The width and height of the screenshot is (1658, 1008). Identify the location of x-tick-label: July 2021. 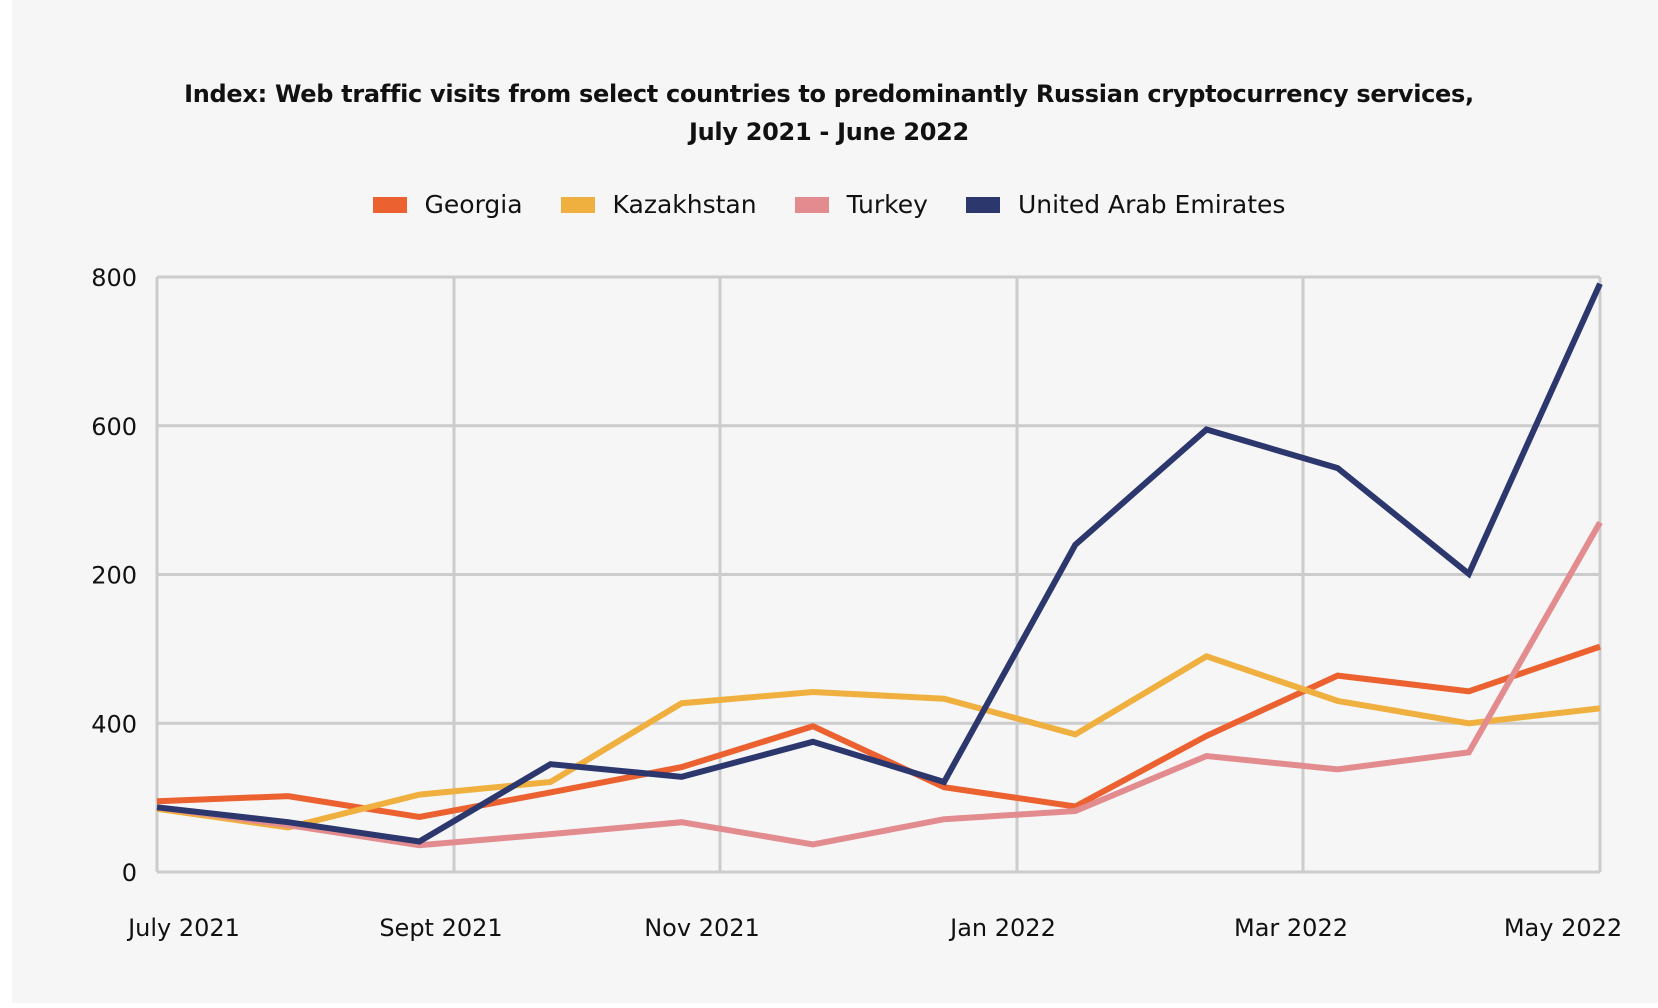
(183, 928).